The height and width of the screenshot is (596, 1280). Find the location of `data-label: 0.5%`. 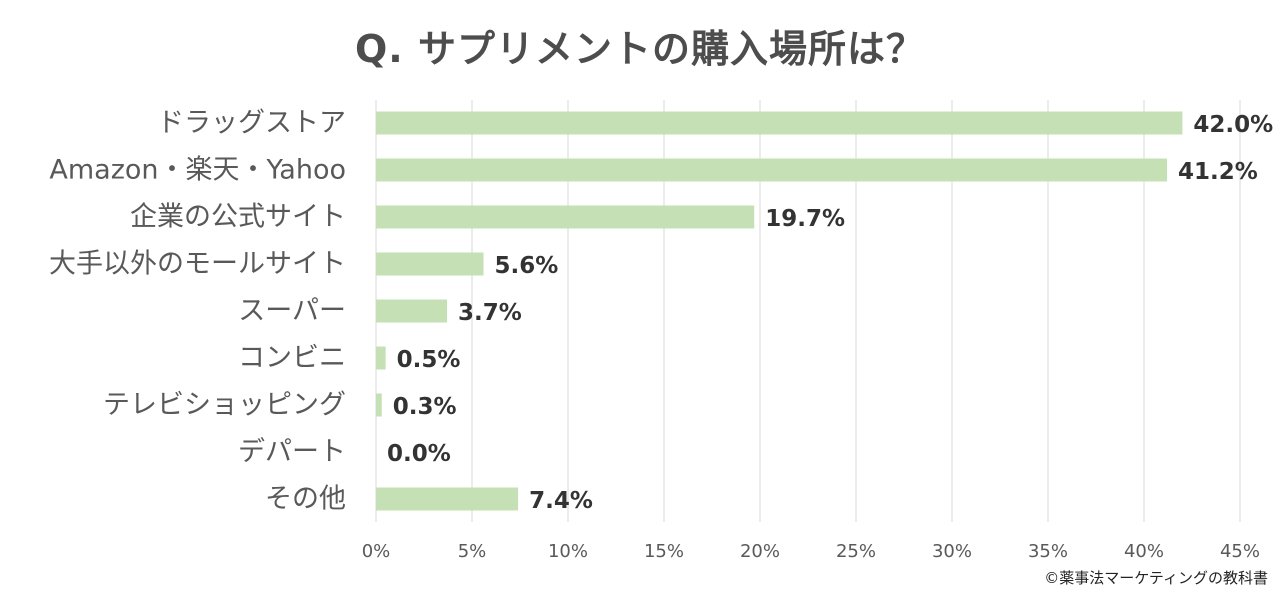

data-label: 0.5% is located at coordinates (429, 360).